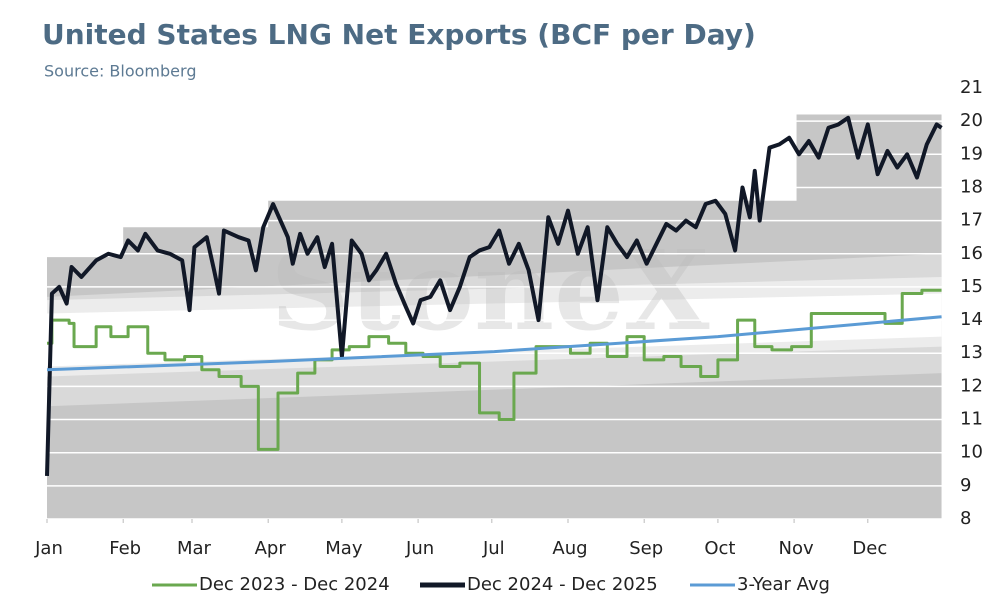 This screenshot has height=606, width=994. Describe the element at coordinates (646, 548) in the screenshot. I see `x-tick-label: Sep` at that location.